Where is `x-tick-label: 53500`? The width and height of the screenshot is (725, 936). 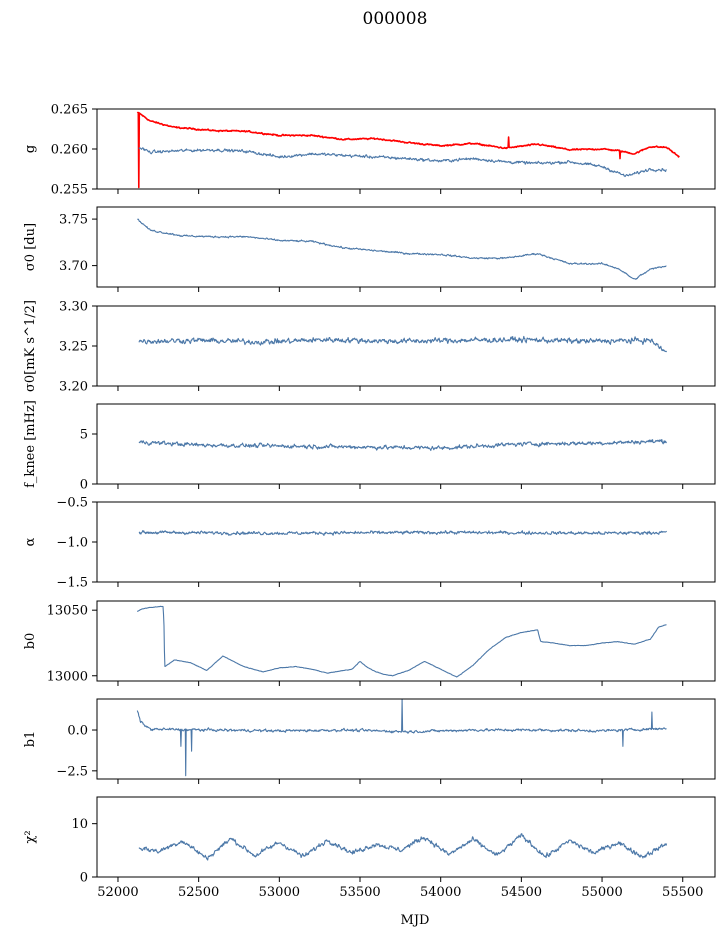 x-tick-label: 53500 is located at coordinates (359, 892).